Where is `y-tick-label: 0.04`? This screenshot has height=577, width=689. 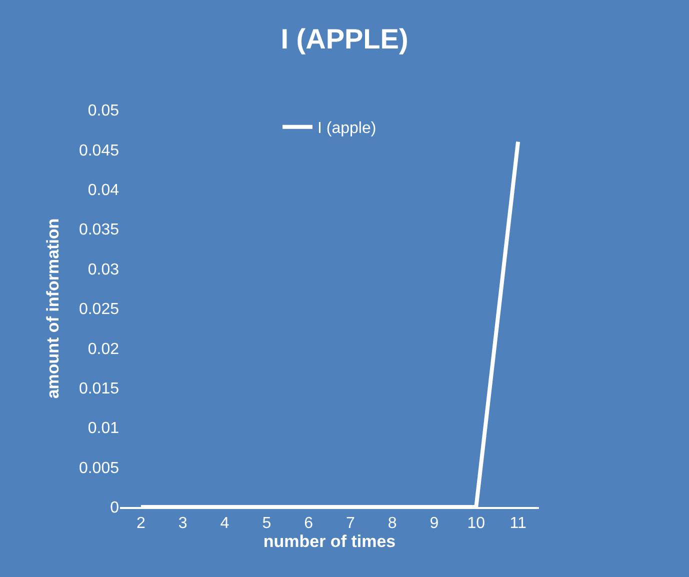 y-tick-label: 0.04 is located at coordinates (104, 190).